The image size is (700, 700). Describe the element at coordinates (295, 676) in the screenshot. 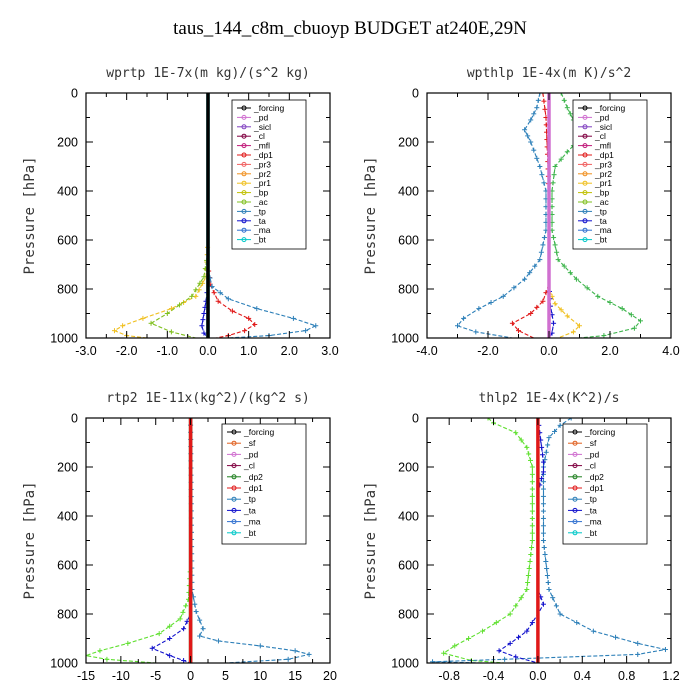

I see `x-tick-label: 15` at that location.